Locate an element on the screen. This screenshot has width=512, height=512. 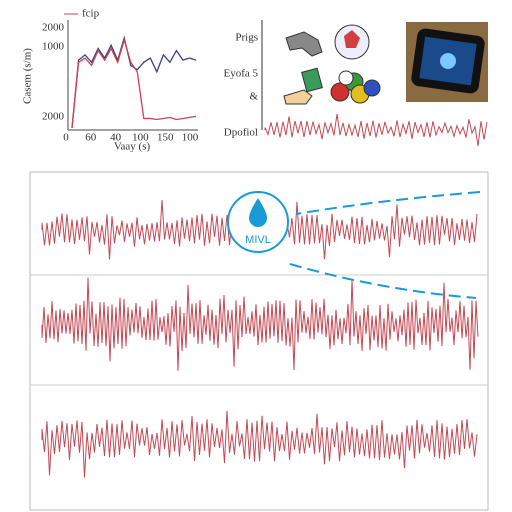
badge: MIVL is located at coordinates (258, 240).